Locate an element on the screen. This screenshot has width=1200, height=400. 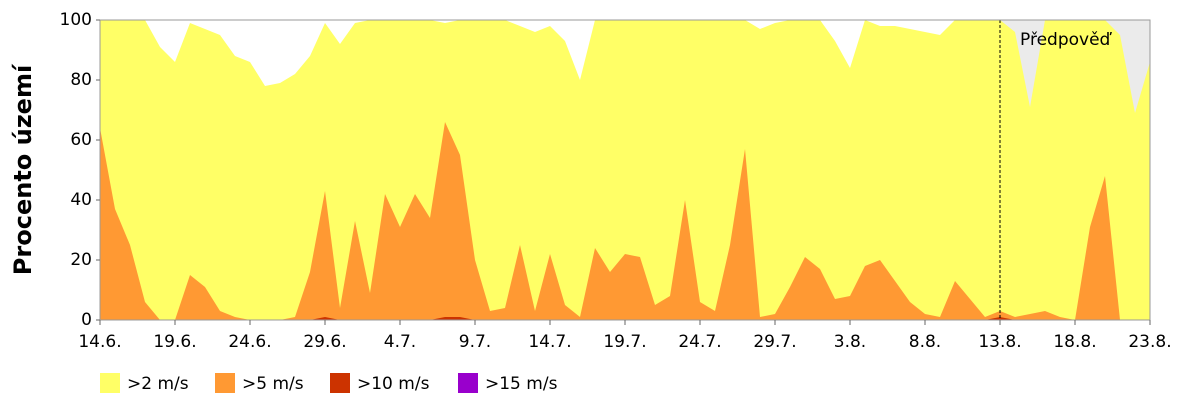
x-tick-label: 19.7. is located at coordinates (624, 342).